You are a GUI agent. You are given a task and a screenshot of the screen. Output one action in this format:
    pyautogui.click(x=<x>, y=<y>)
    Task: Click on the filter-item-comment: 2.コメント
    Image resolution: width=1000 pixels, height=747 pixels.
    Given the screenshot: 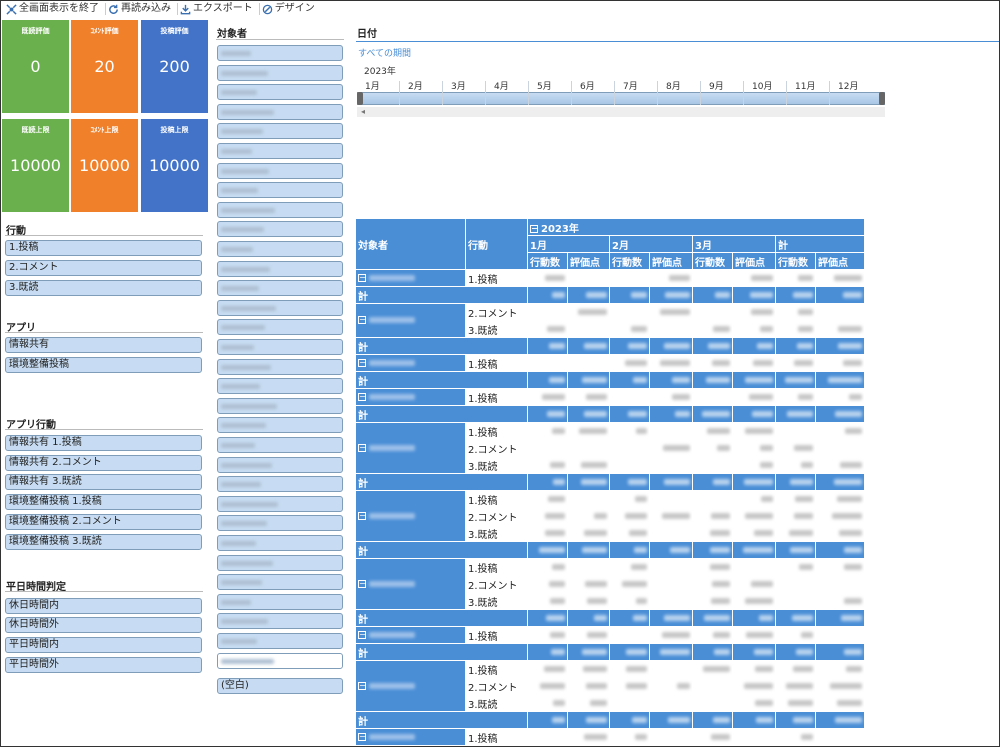 What is the action you would take?
    pyautogui.click(x=103, y=268)
    